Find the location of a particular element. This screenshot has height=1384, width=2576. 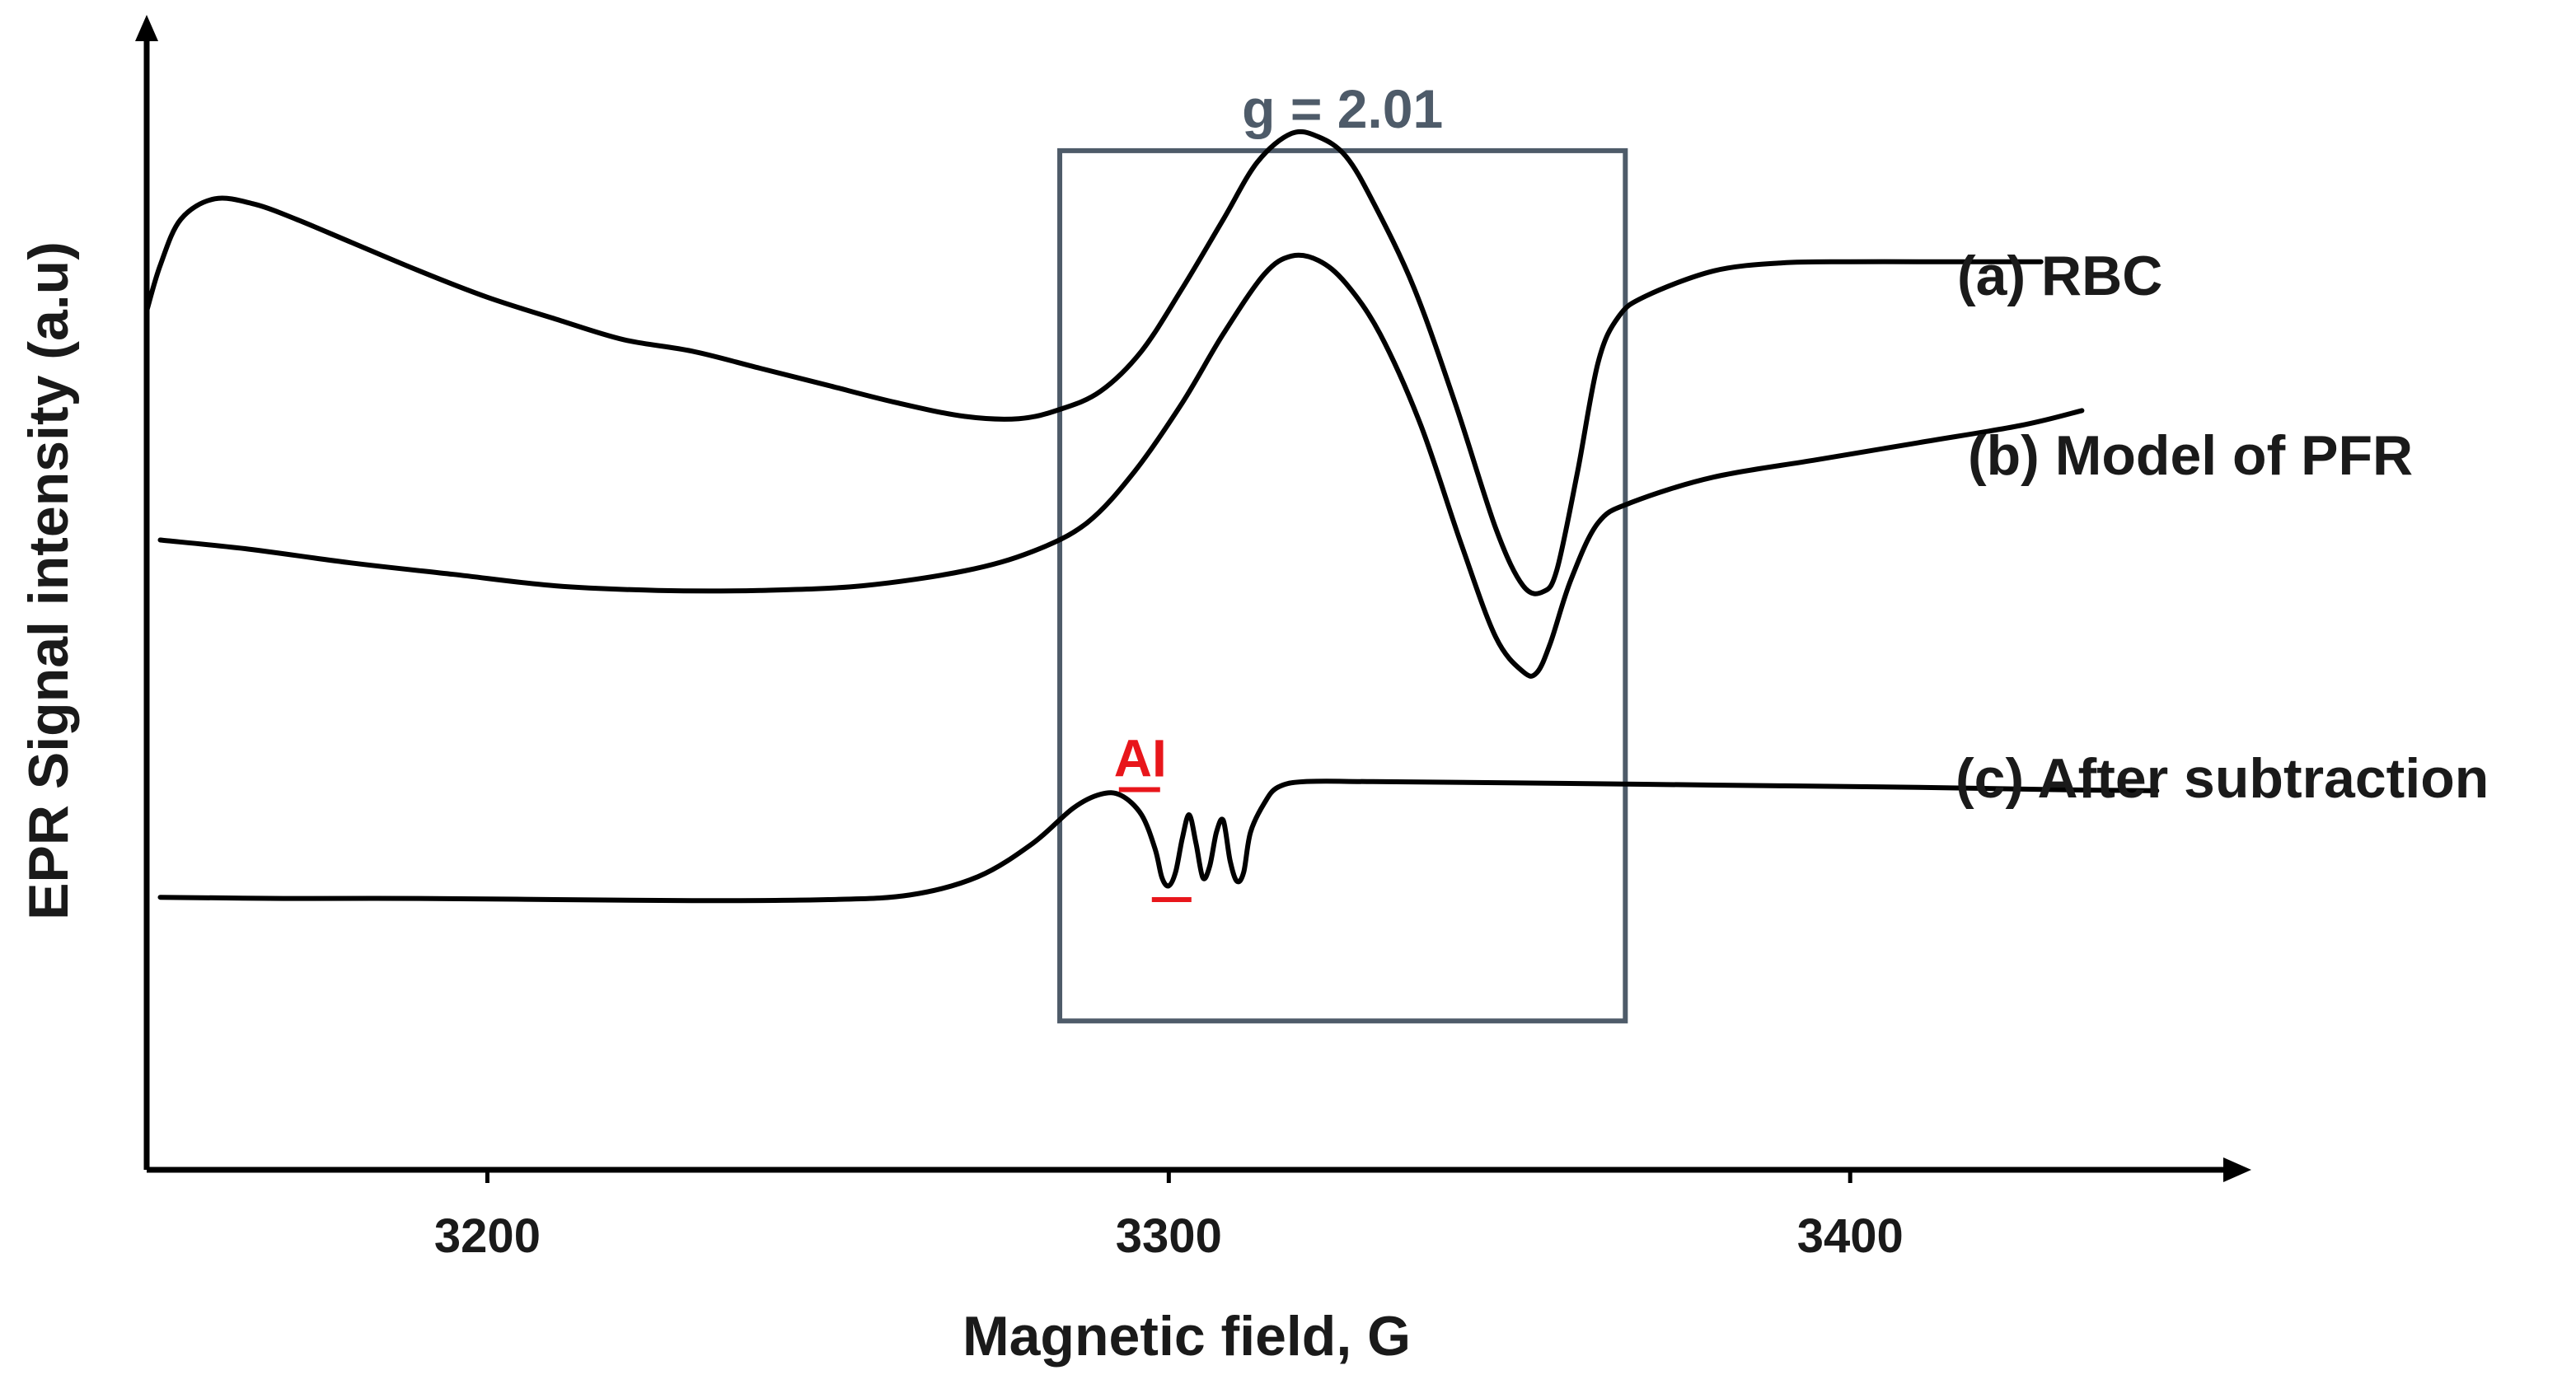

x-tick-label-3200: 3200 is located at coordinates (487, 1236).